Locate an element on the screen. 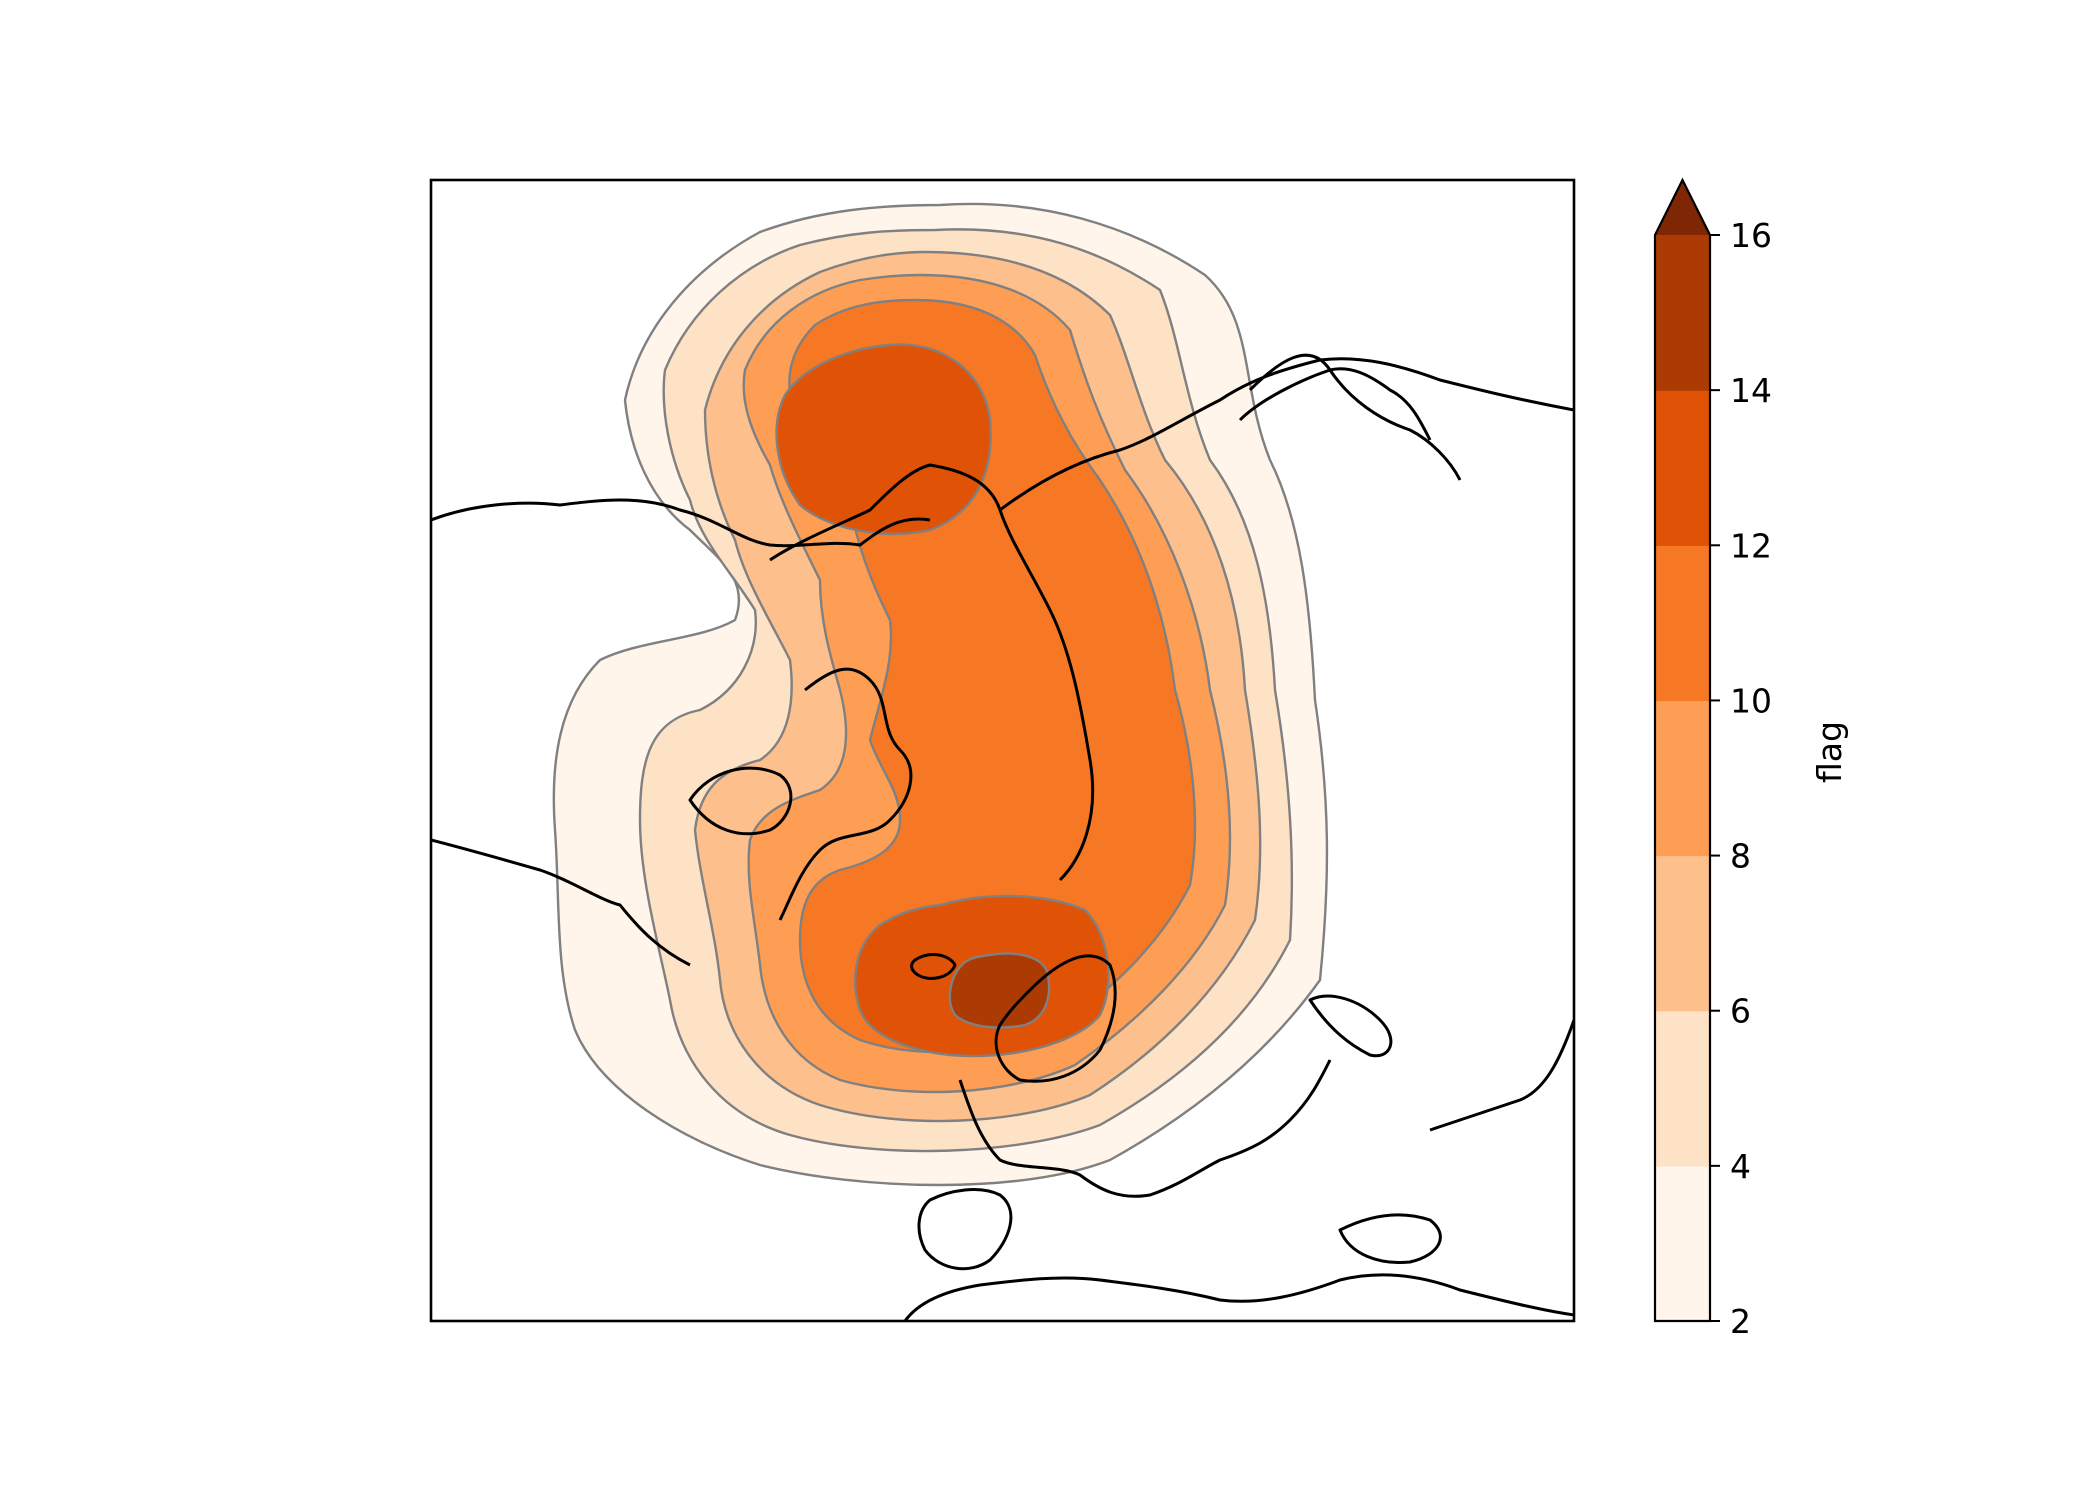 This screenshot has width=2100, height=1500. colorbar-label: flag is located at coordinates (1829, 752).